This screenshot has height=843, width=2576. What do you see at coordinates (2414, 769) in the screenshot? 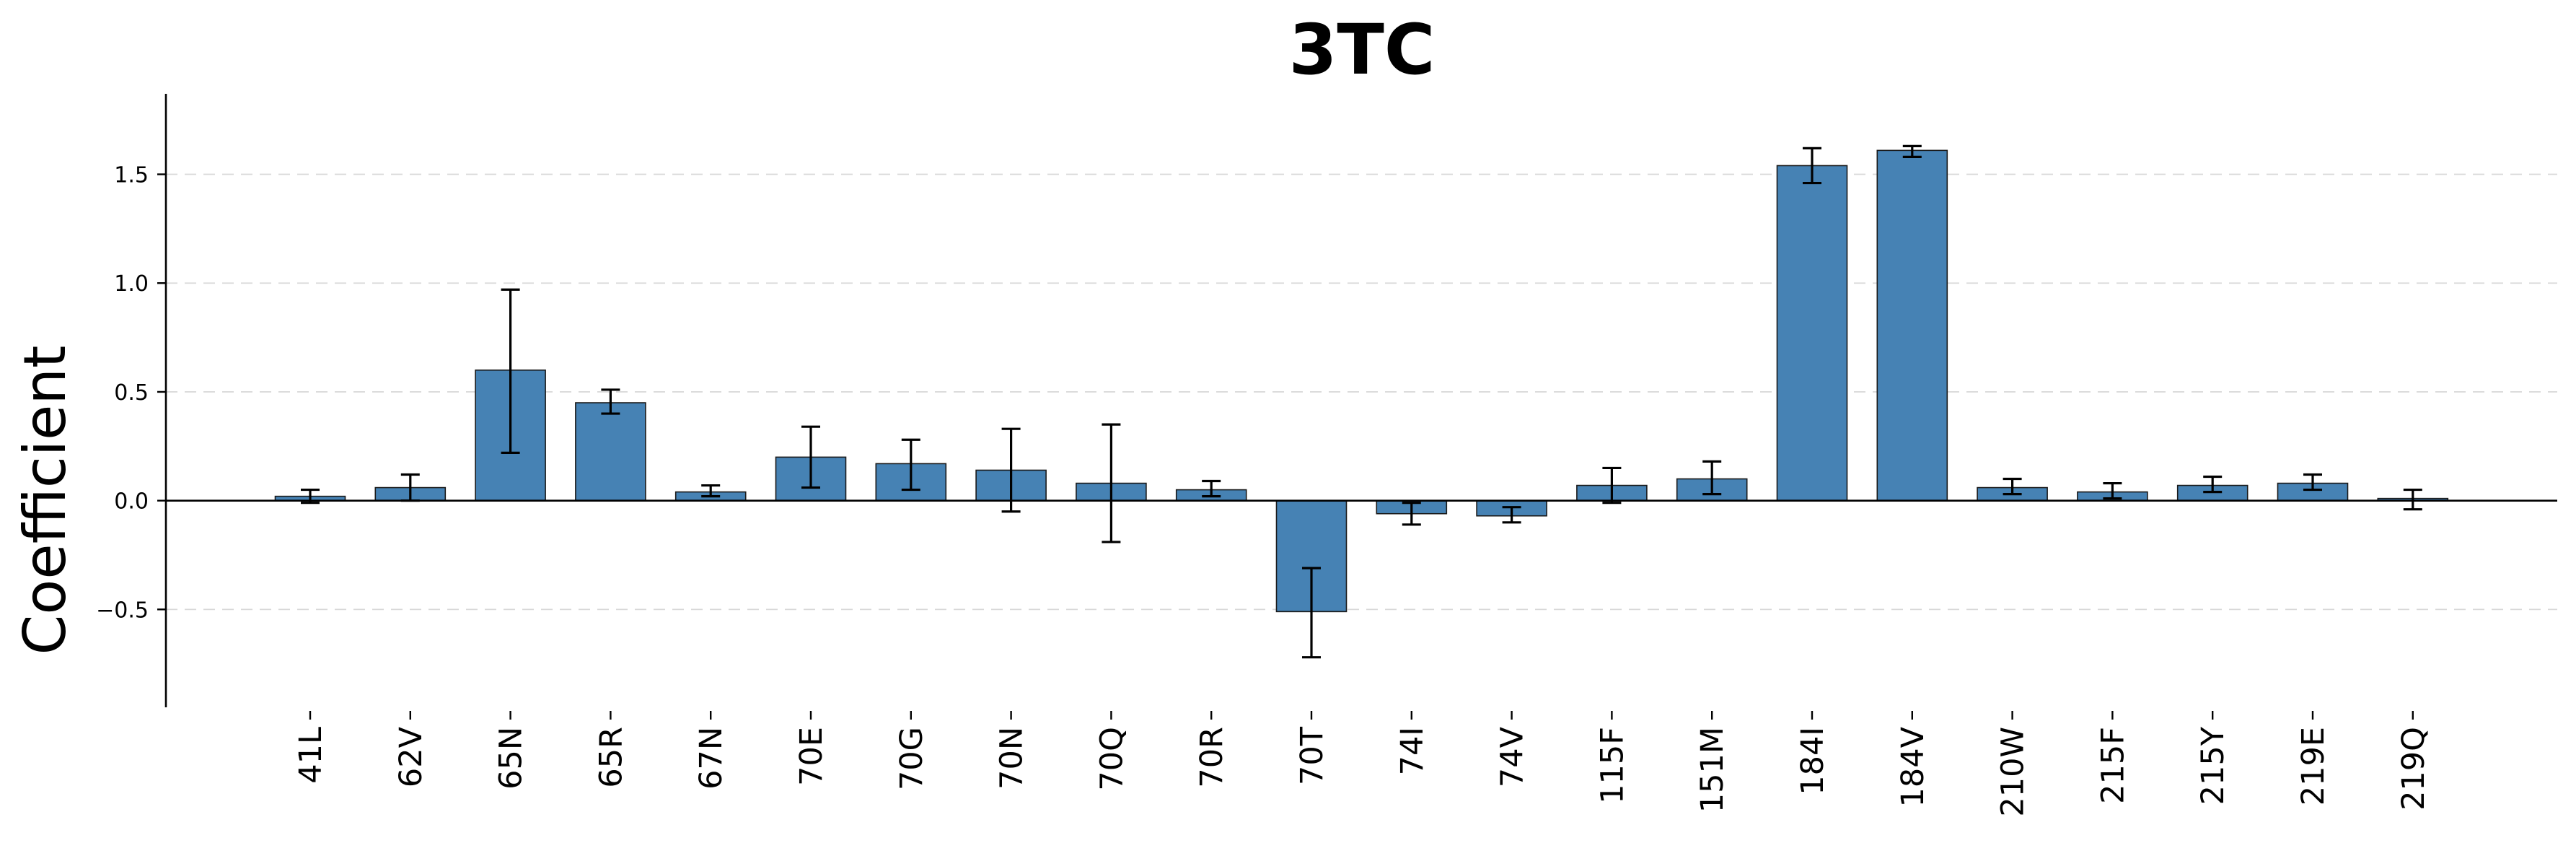
I see `x-tick-label: 219Q` at bounding box center [2414, 769].